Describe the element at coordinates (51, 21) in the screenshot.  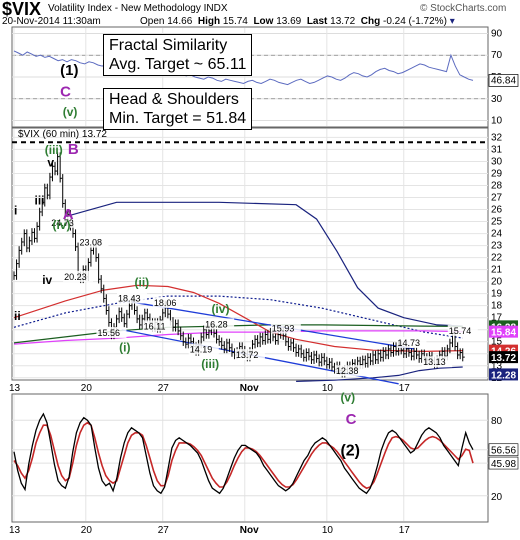
I see `timestamp: 20-Nov-2014 11:30am` at that location.